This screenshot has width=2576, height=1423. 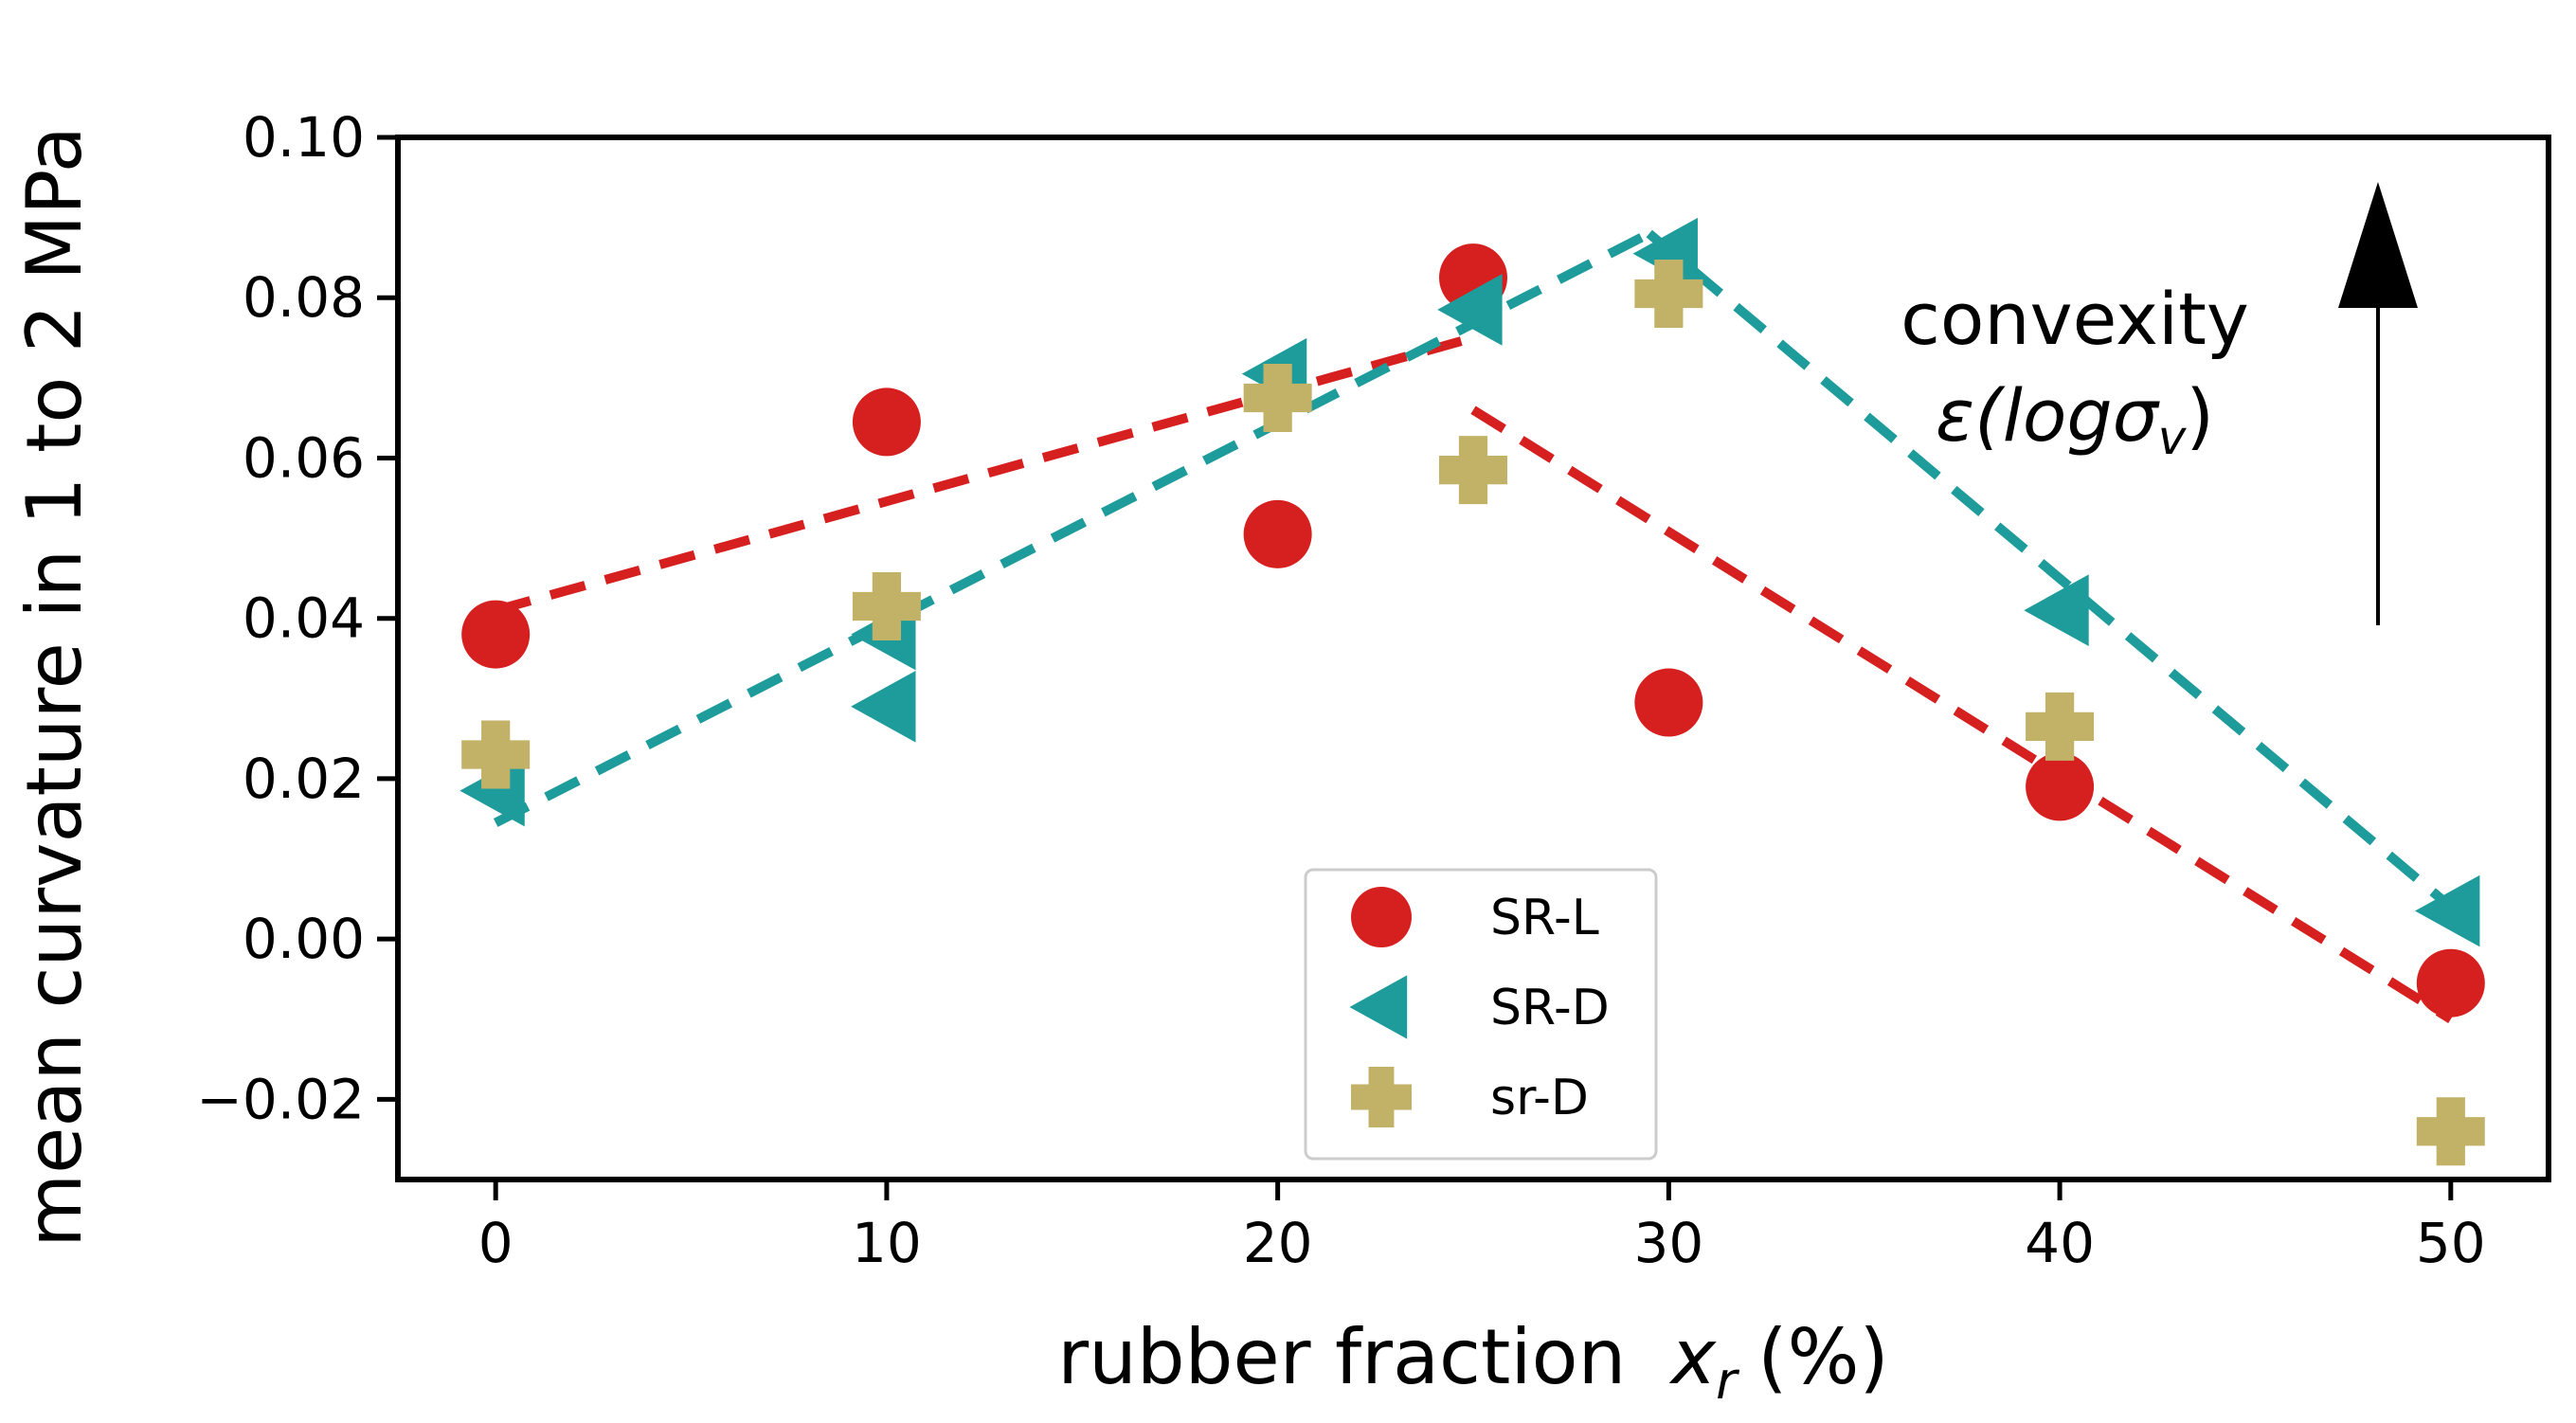 What do you see at coordinates (1693, 1357) in the screenshot?
I see `x-axis-variable: x` at bounding box center [1693, 1357].